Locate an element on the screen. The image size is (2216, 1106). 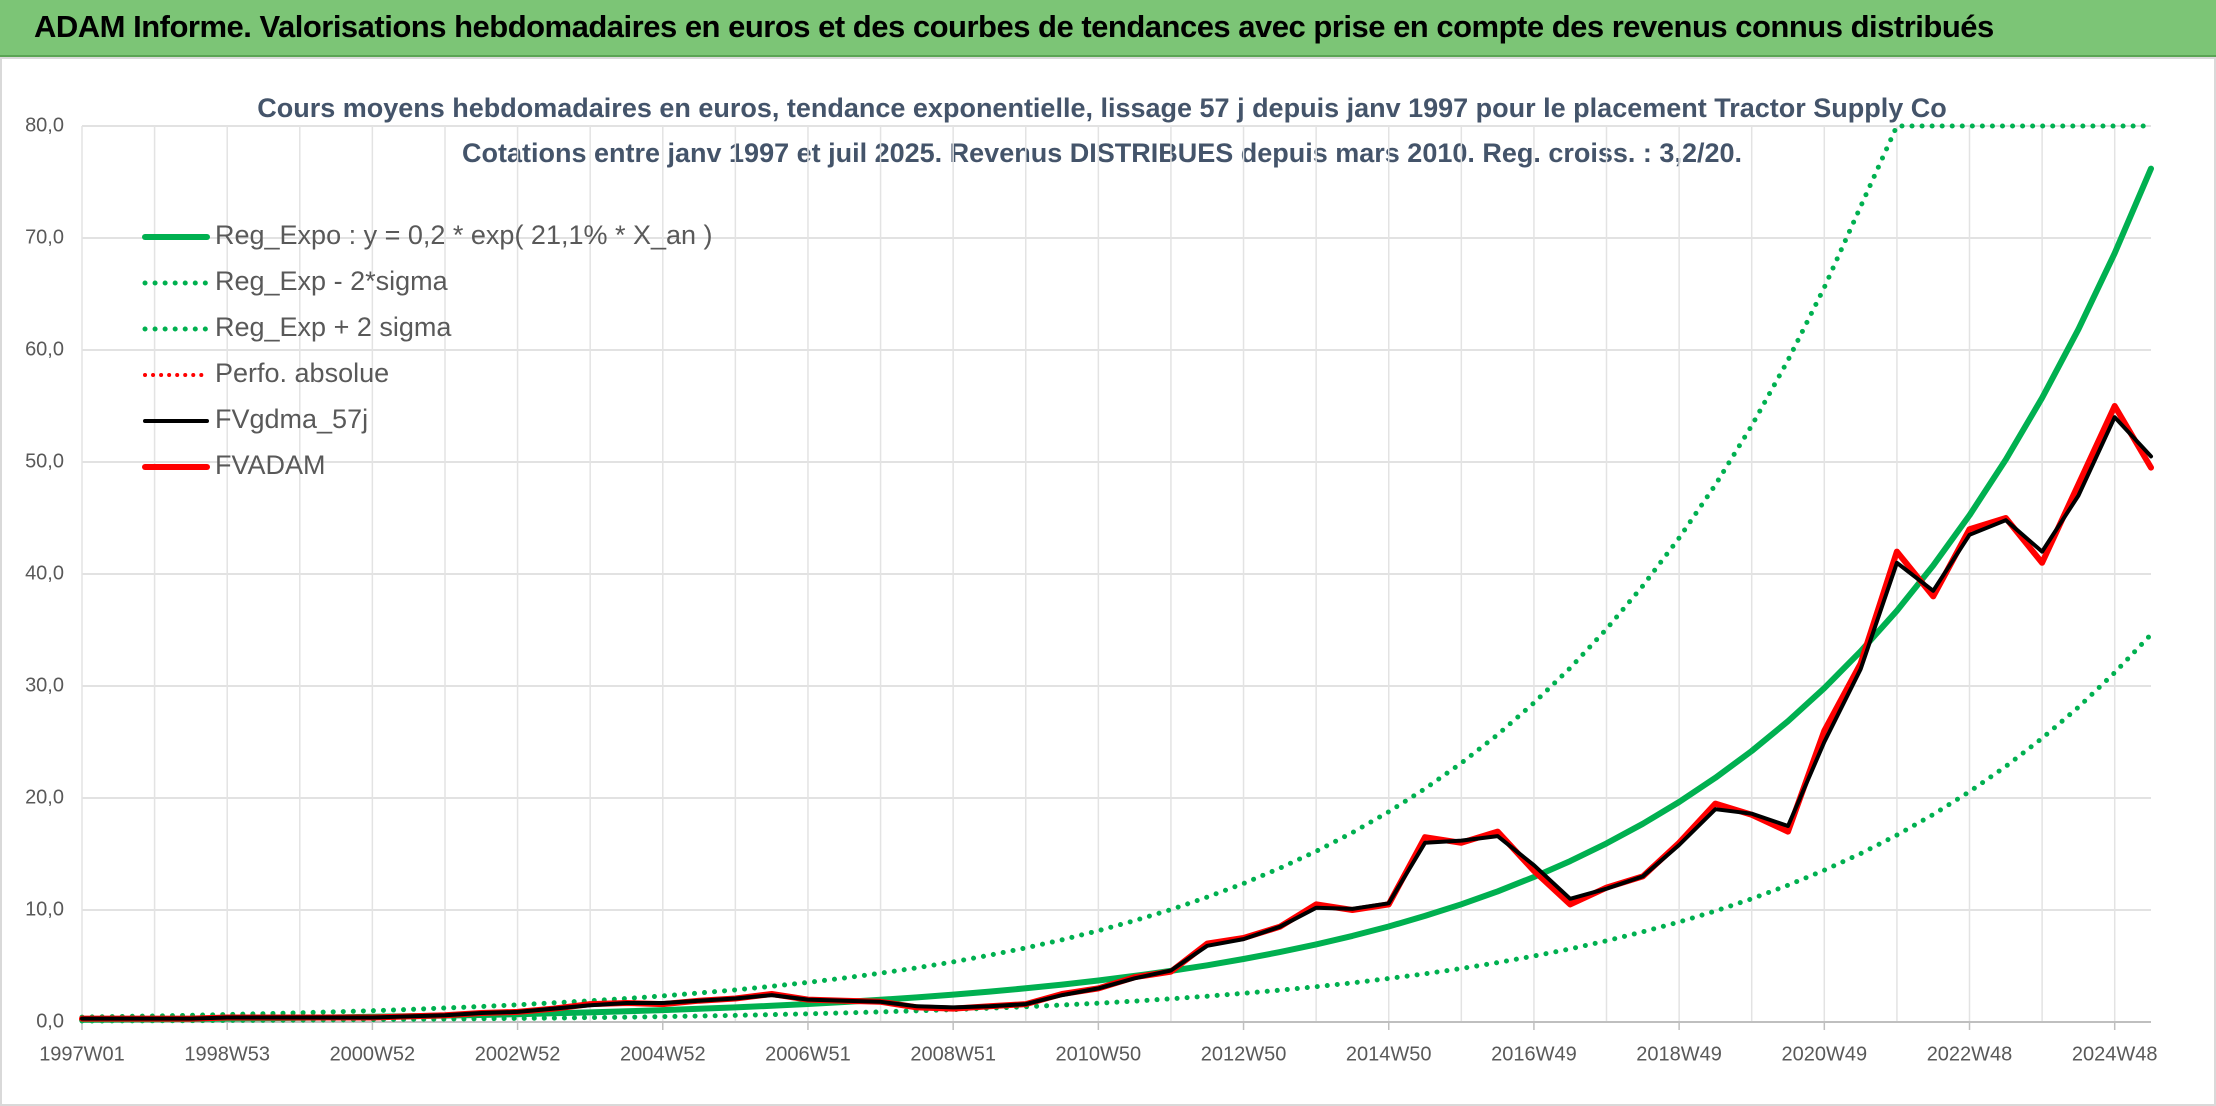
x-tick-label: 2008W51 is located at coordinates (953, 1054).